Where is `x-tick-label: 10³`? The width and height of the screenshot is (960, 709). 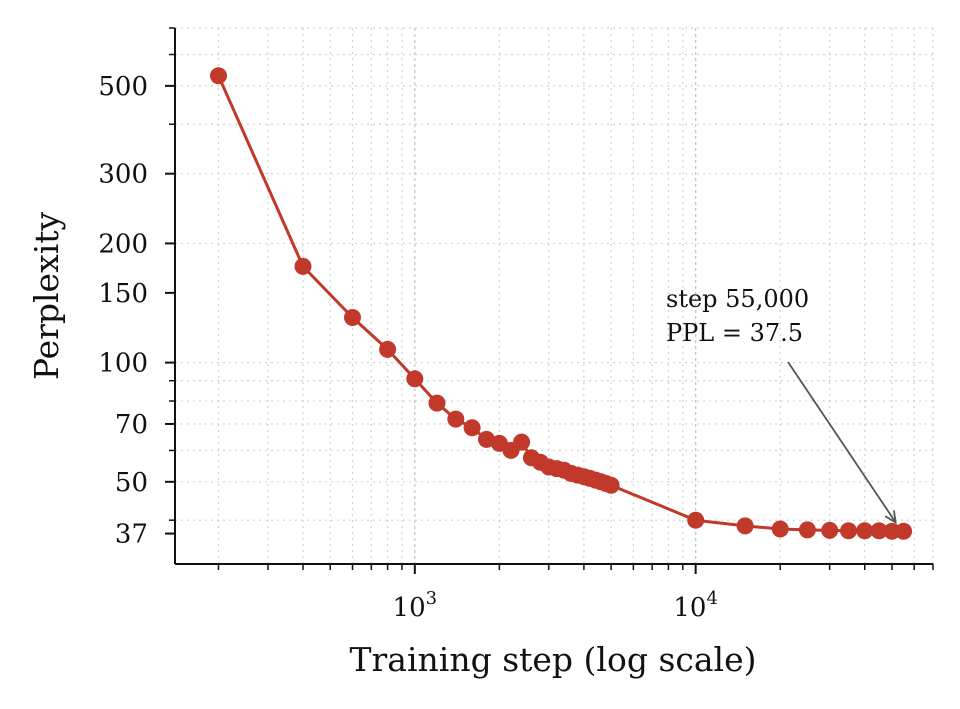 x-tick-label: 10³ is located at coordinates (415, 605).